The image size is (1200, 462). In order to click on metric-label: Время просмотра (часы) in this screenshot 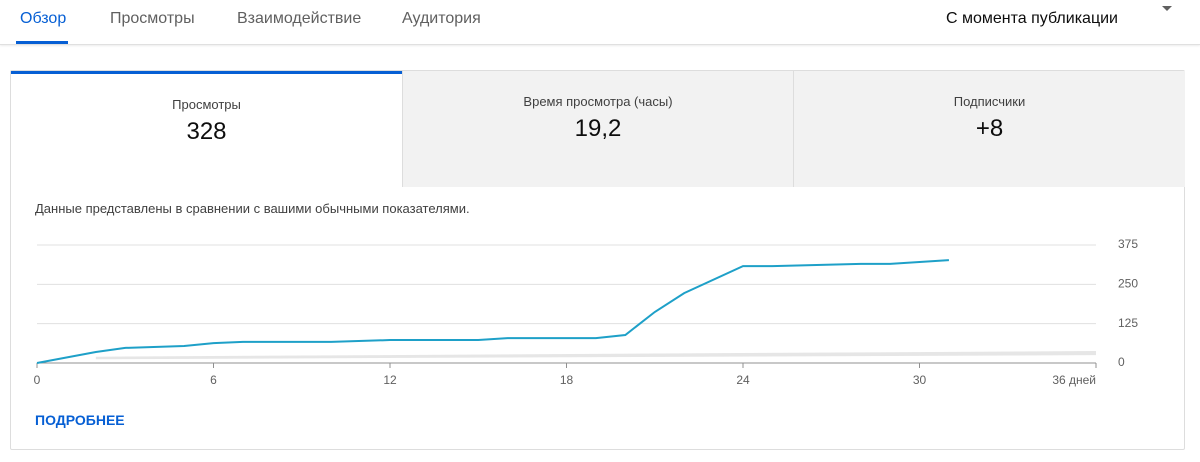, I will do `click(598, 101)`.